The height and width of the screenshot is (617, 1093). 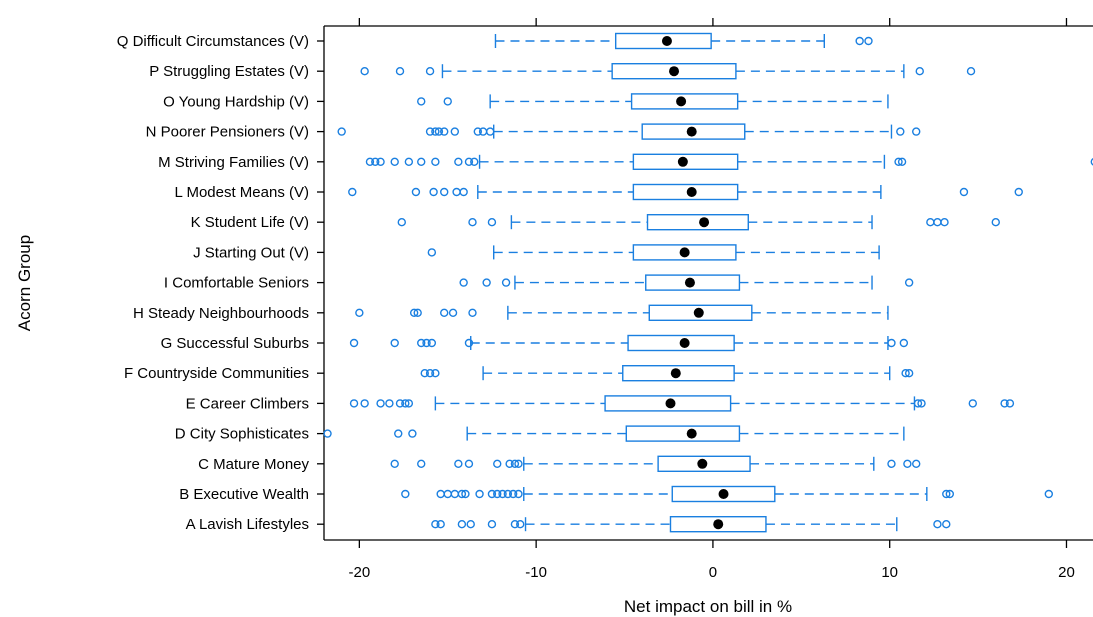 I want to click on category-label: N Poorer Pensioners (V), so click(x=227, y=132).